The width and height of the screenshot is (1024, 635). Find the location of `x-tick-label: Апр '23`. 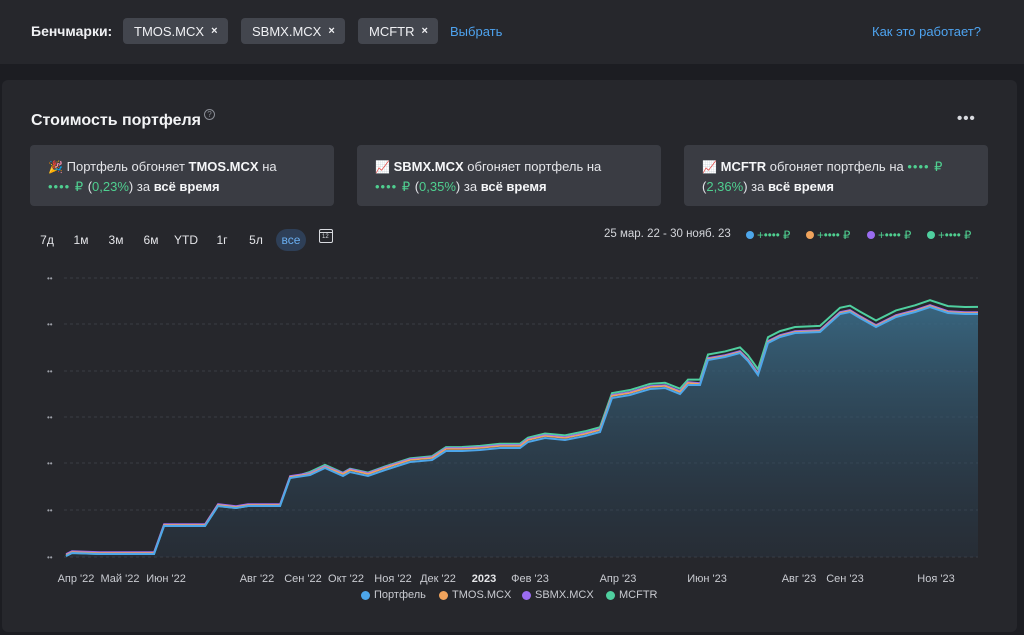

x-tick-label: Апр '23 is located at coordinates (618, 579).